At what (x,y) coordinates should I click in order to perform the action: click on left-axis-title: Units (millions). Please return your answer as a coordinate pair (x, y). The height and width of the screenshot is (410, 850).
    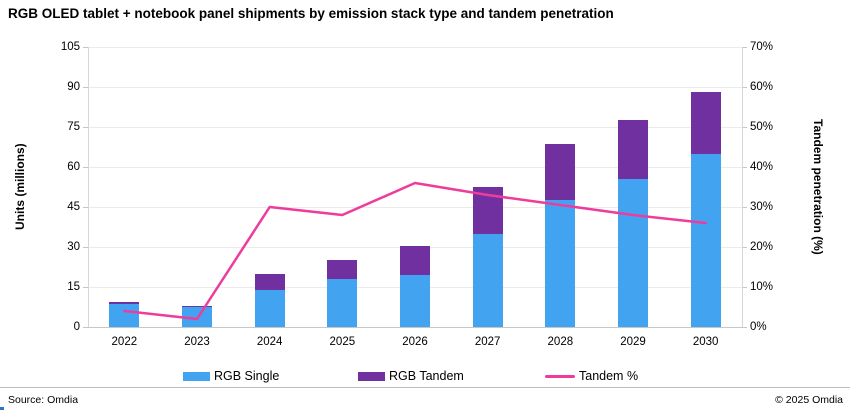
    Looking at the image, I should click on (20, 187).